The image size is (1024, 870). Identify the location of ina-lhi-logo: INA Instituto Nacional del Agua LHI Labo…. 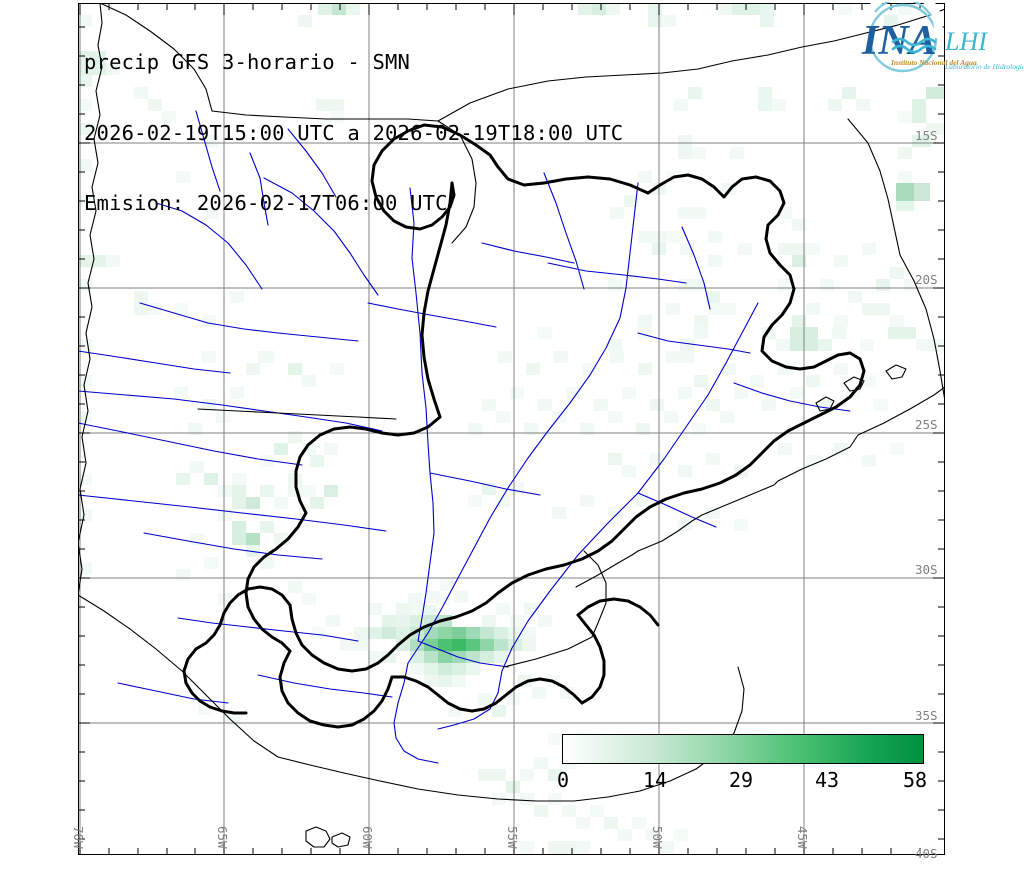
(934, 39).